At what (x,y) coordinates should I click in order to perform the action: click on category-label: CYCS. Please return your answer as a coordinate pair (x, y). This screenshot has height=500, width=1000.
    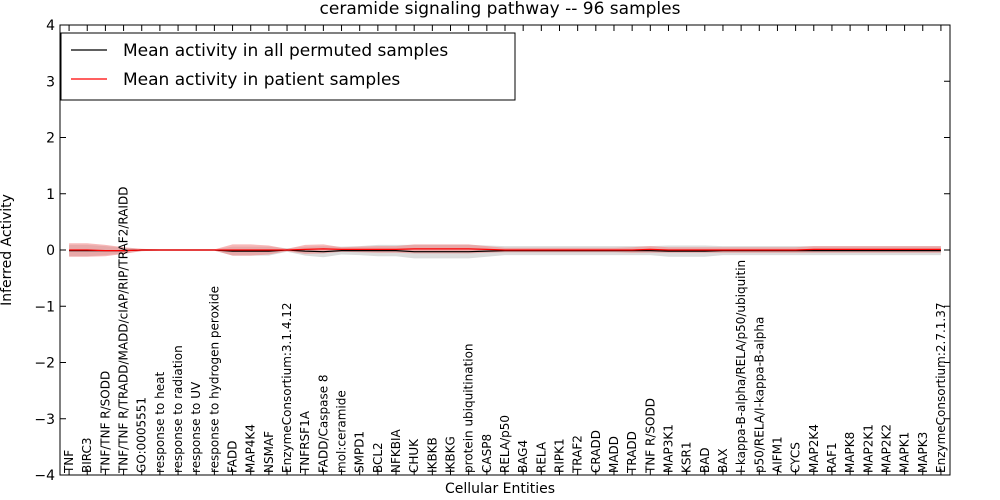
    Looking at the image, I should click on (796, 457).